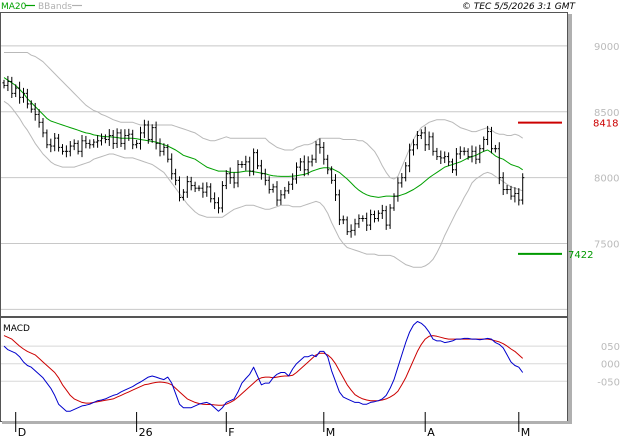  I want to click on support-level-label: 7422, so click(580, 255).